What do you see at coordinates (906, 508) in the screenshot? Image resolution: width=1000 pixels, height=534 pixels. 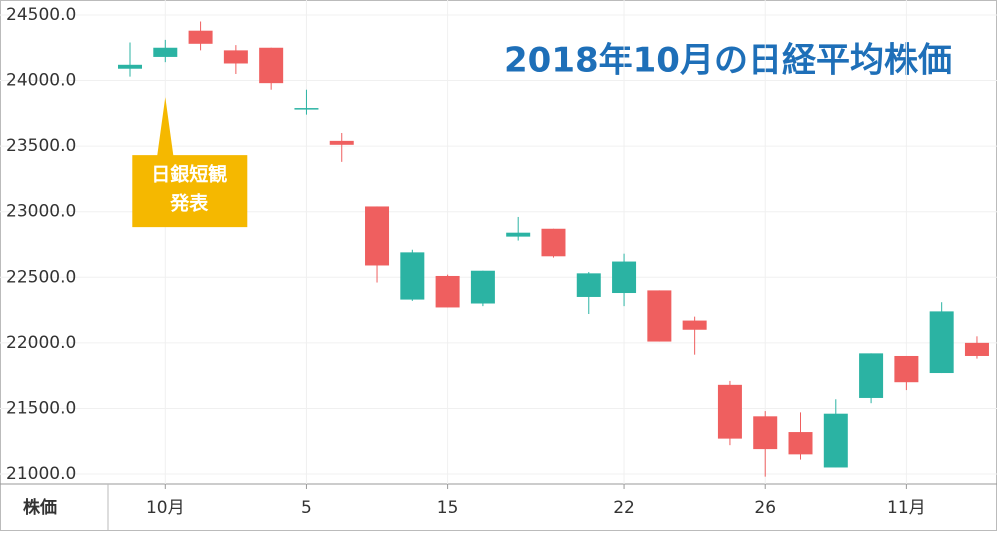 I see `x-tick-label: 11月` at bounding box center [906, 508].